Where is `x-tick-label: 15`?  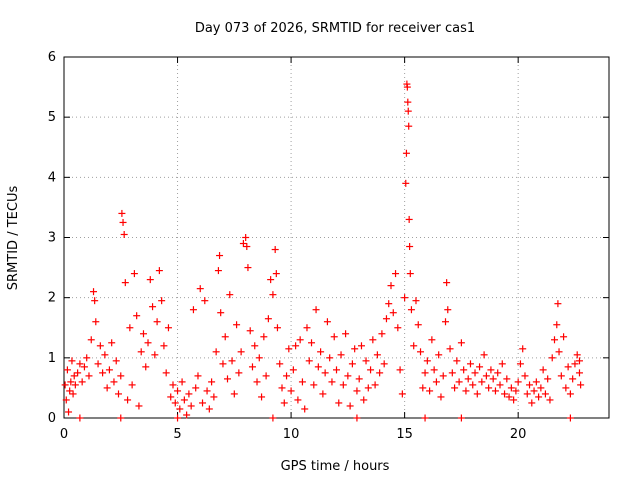 x-tick-label: 15 is located at coordinates (404, 434).